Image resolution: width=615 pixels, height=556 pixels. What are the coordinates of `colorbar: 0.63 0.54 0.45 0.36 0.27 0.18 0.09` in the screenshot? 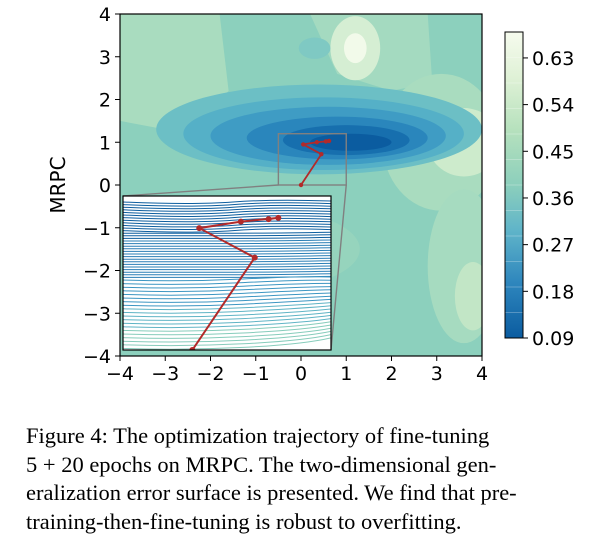 It's located at (539, 190).